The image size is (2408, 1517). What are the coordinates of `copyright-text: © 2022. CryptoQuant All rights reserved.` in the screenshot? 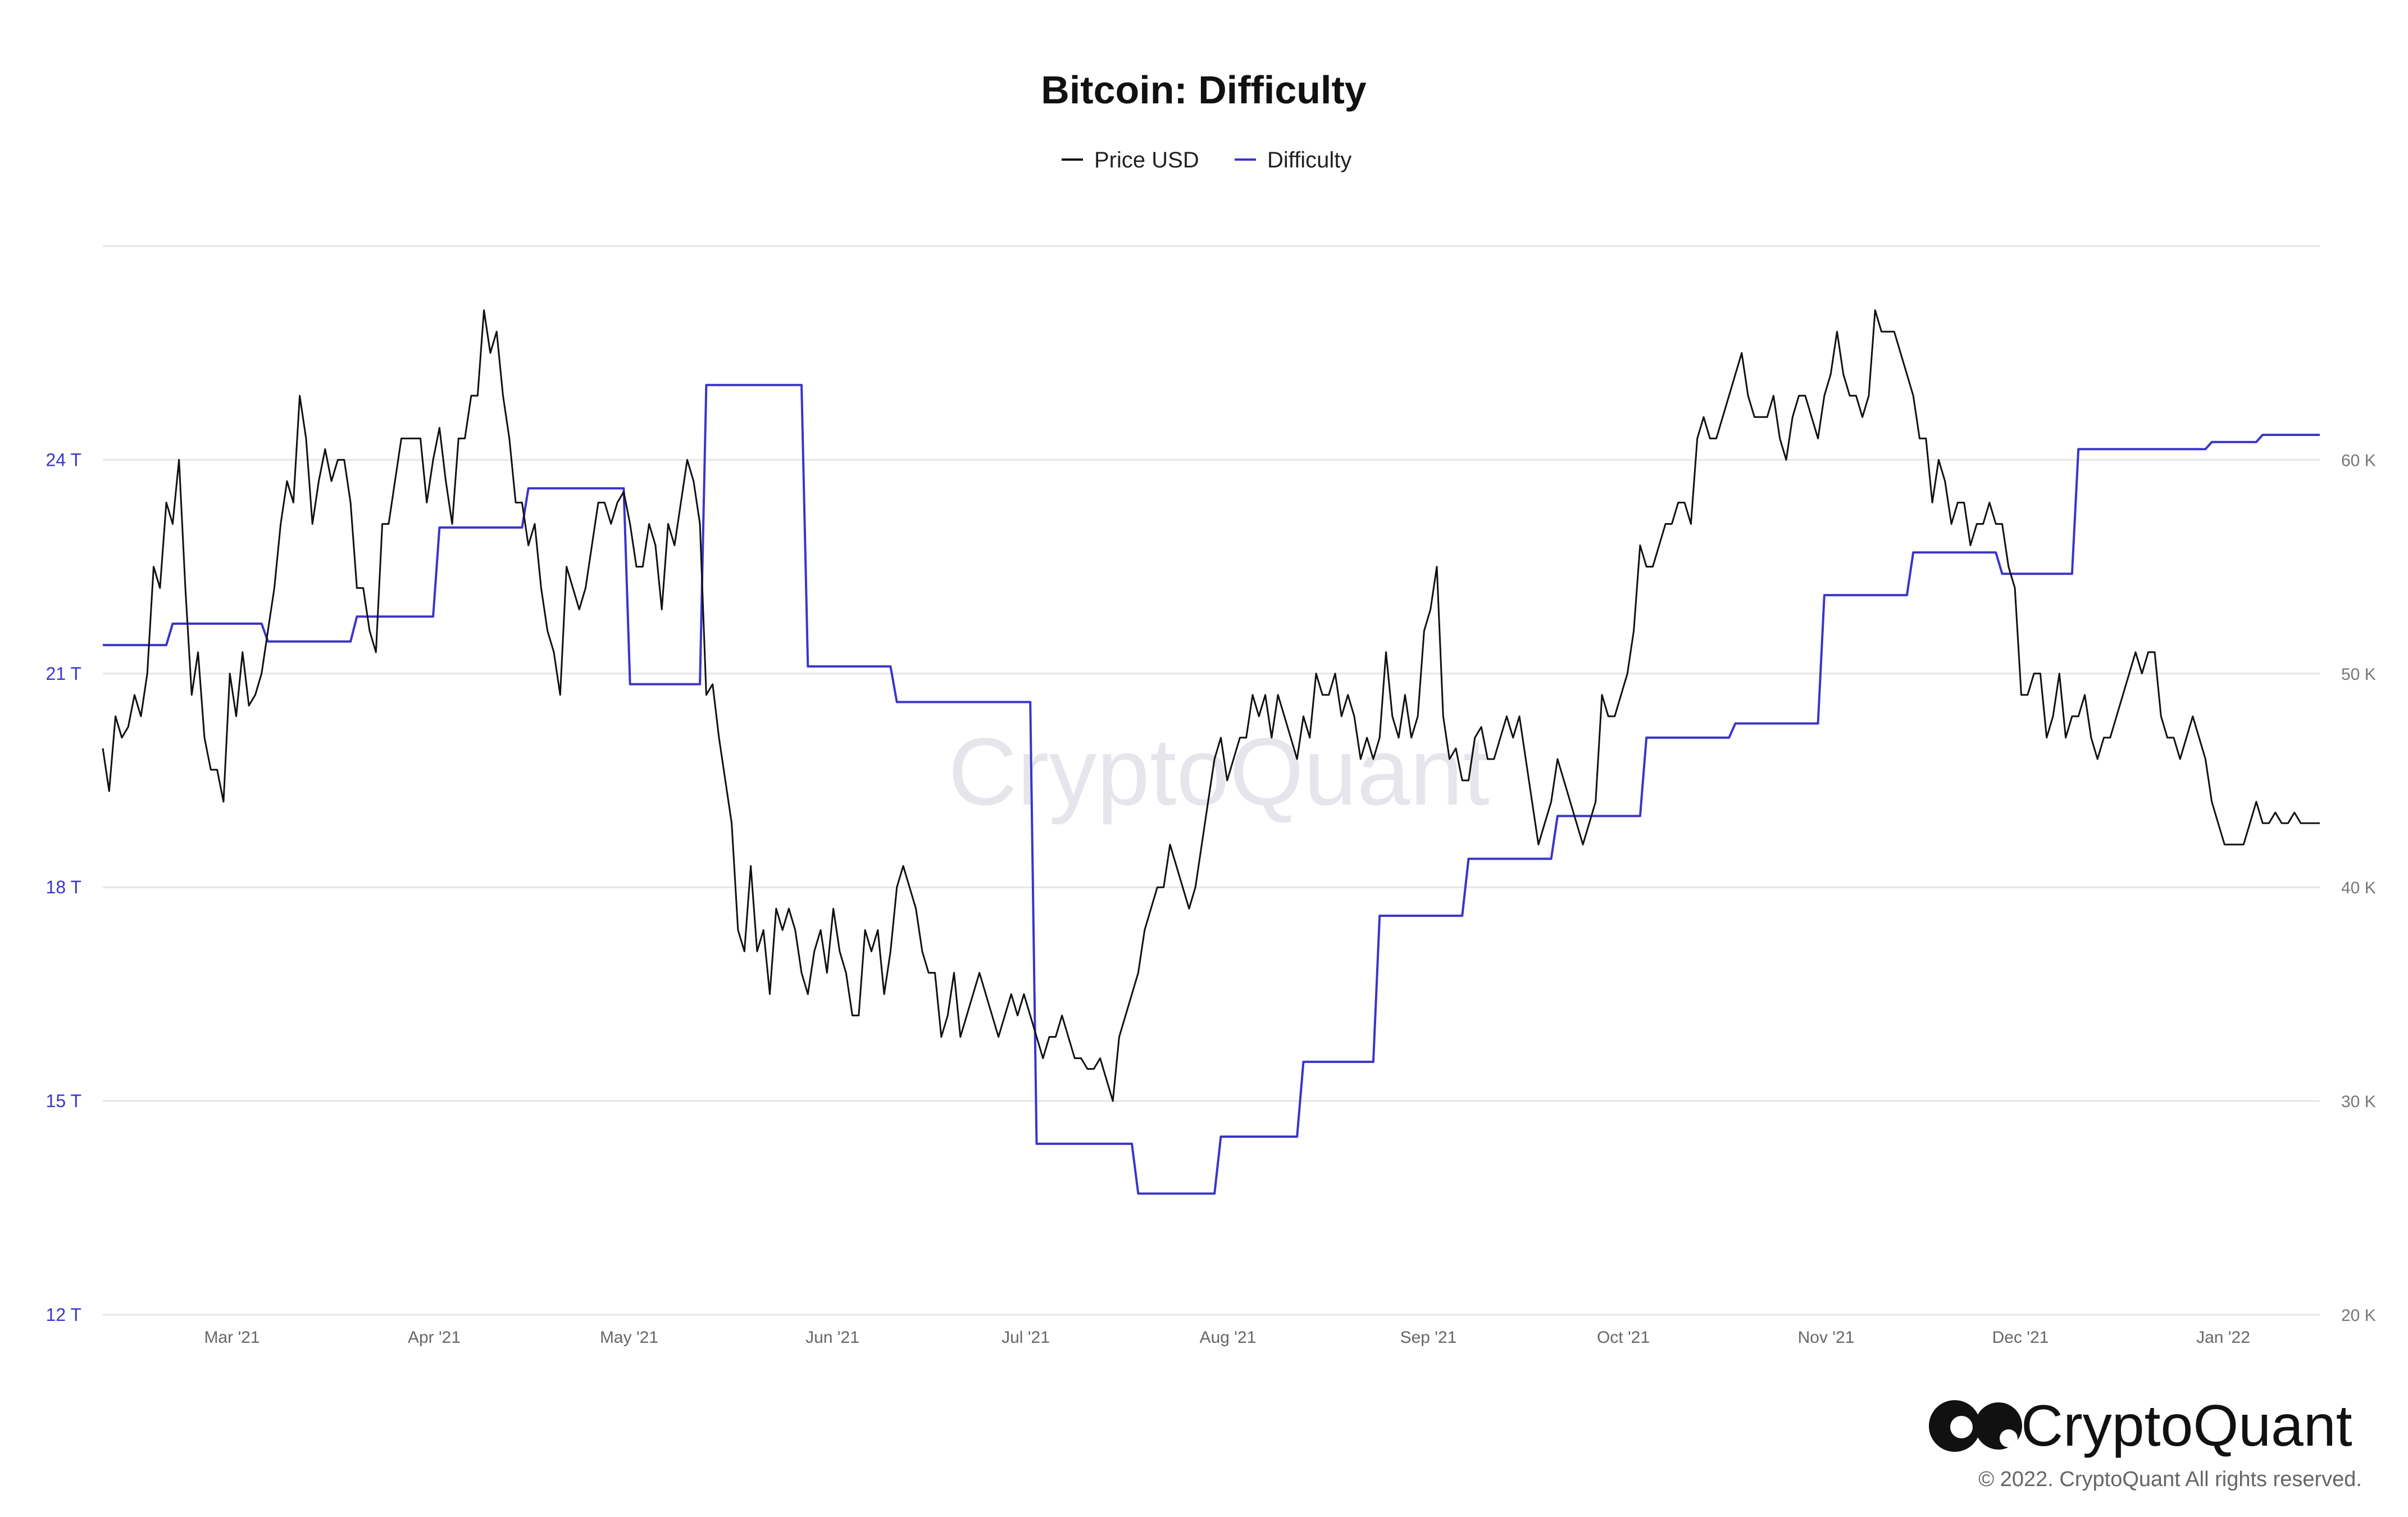 It's located at (2170, 1479).